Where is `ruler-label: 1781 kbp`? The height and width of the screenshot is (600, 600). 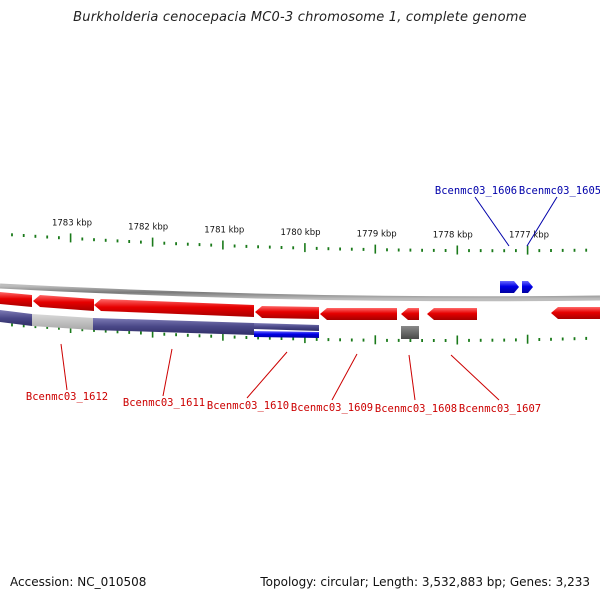
ruler-label: 1781 kbp is located at coordinates (224, 231).